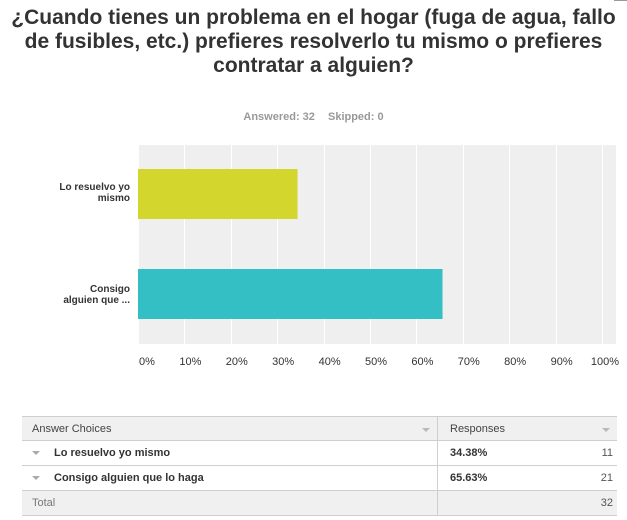 The width and height of the screenshot is (627, 520). What do you see at coordinates (190, 362) in the screenshot?
I see `x-tick-label: 10%` at bounding box center [190, 362].